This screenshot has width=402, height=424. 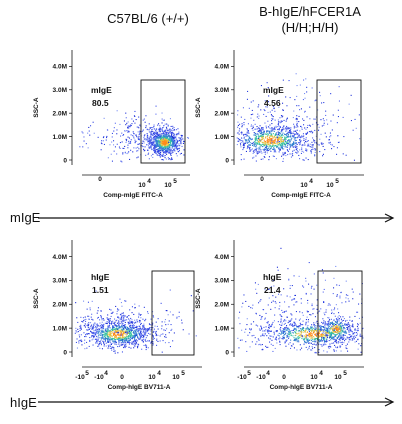 I want to click on x-tick-label: 4, so click(x=268, y=373).